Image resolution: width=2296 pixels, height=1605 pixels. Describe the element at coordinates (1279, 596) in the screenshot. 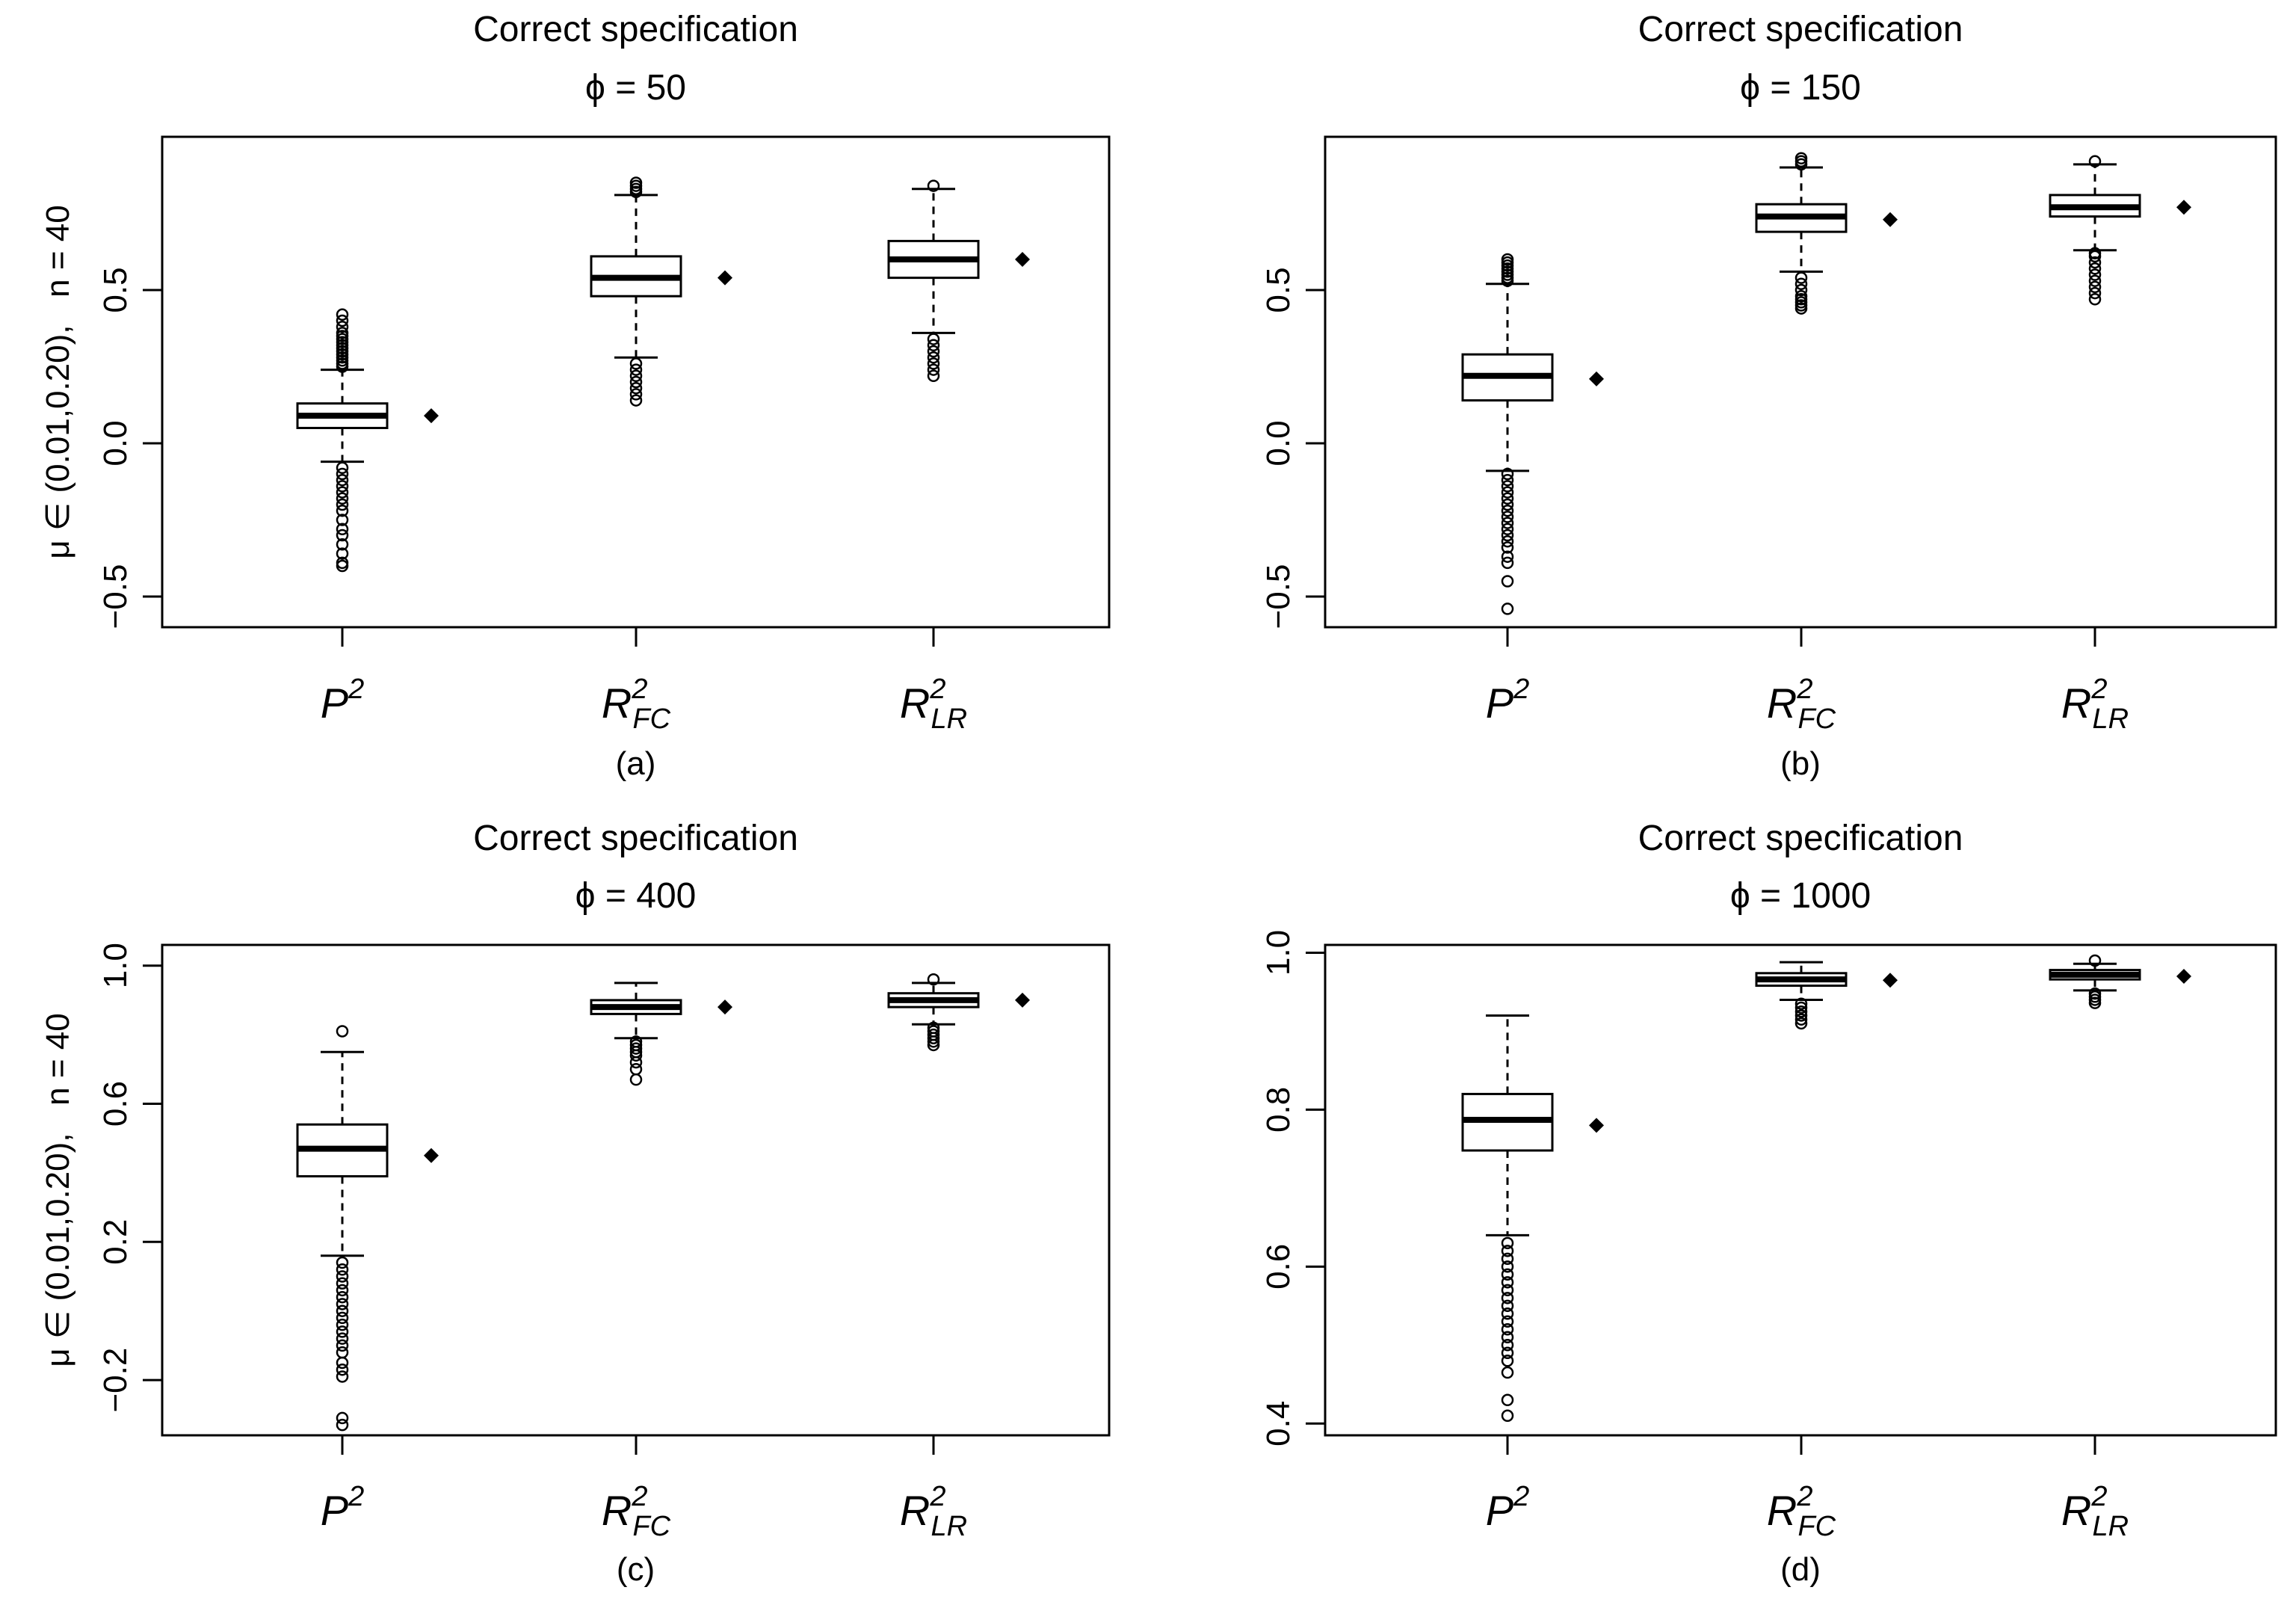

I see `y-tick-label: −0.5` at that location.